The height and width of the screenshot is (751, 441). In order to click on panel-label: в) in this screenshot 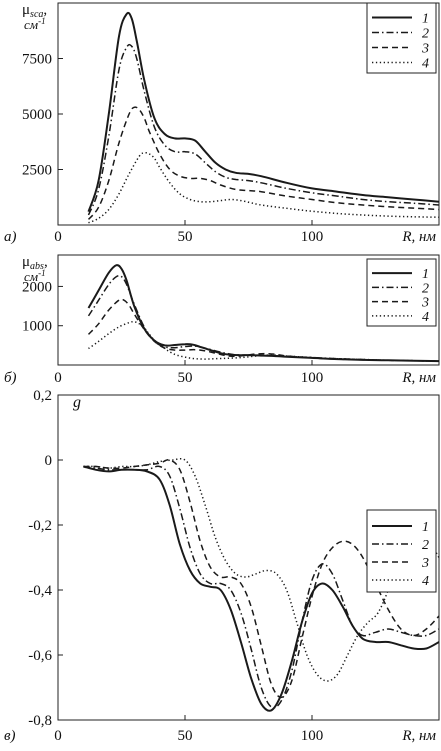, I will do `click(10, 736)`.